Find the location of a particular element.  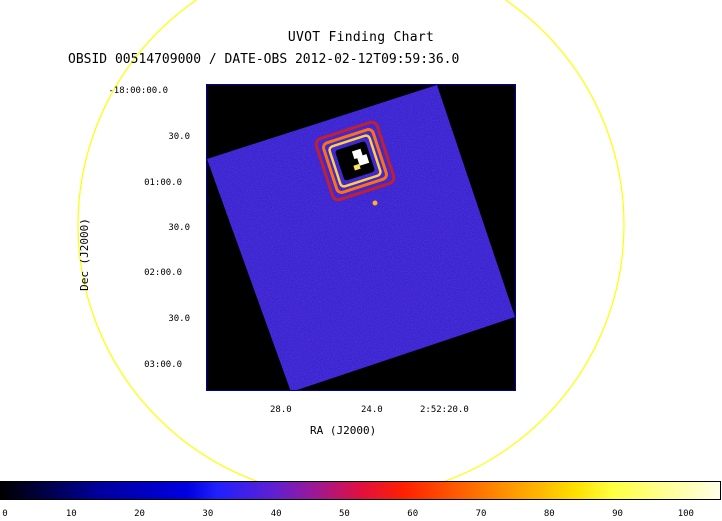

colorbar-tick: 20 is located at coordinates (139, 514).